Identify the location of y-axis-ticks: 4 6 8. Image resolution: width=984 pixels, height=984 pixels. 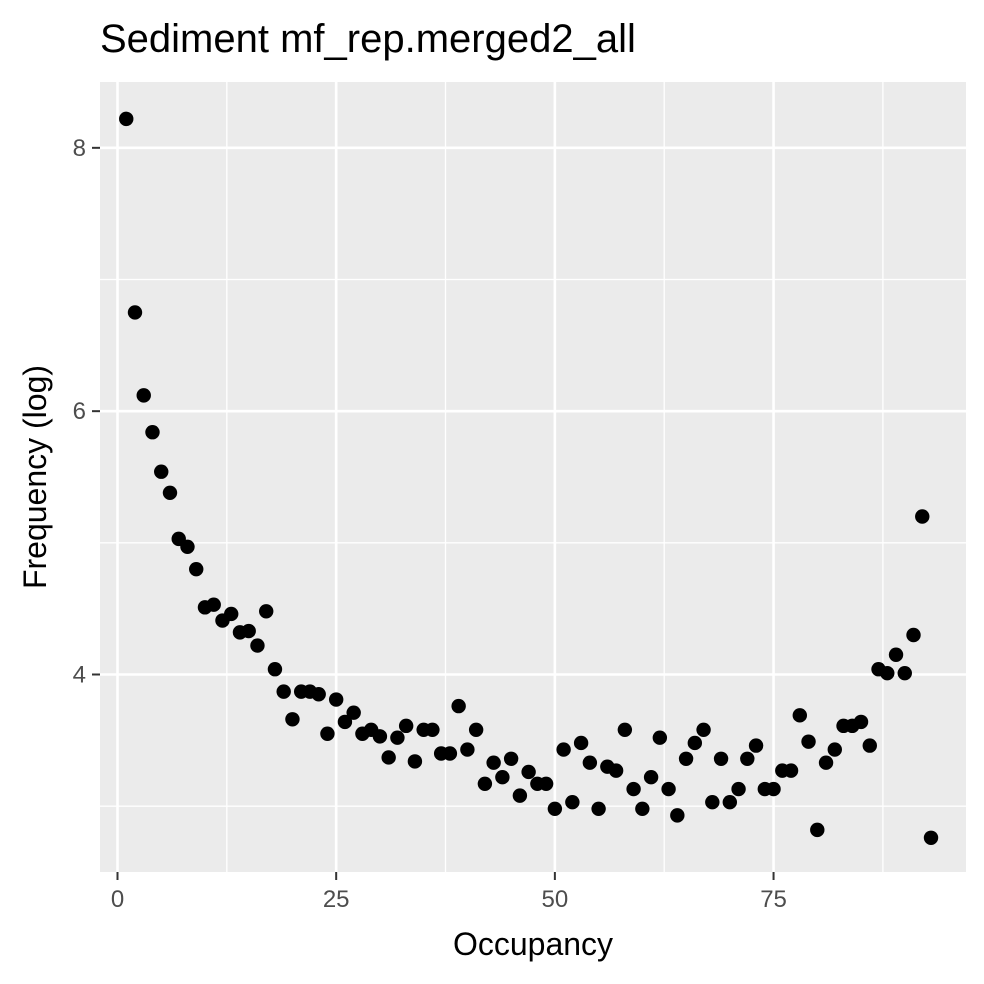
(86, 412).